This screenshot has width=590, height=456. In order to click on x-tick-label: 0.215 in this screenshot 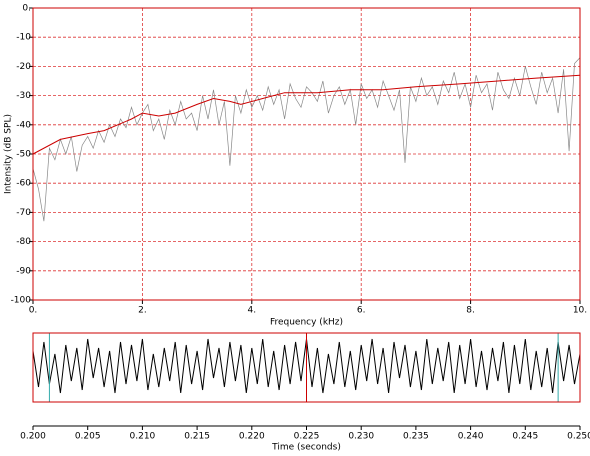, I will do `click(197, 437)`.